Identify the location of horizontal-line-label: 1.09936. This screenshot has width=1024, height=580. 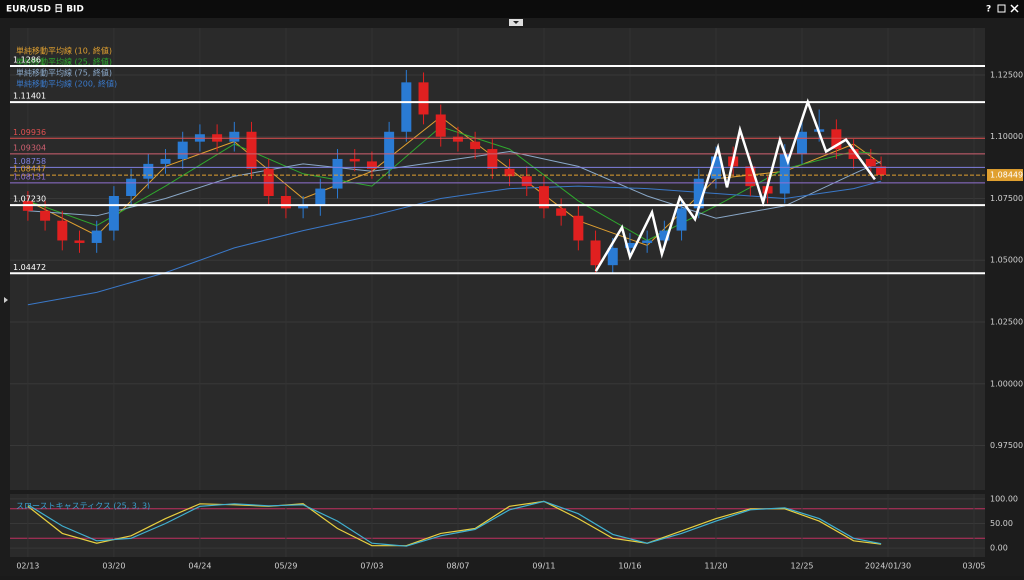
(29, 132).